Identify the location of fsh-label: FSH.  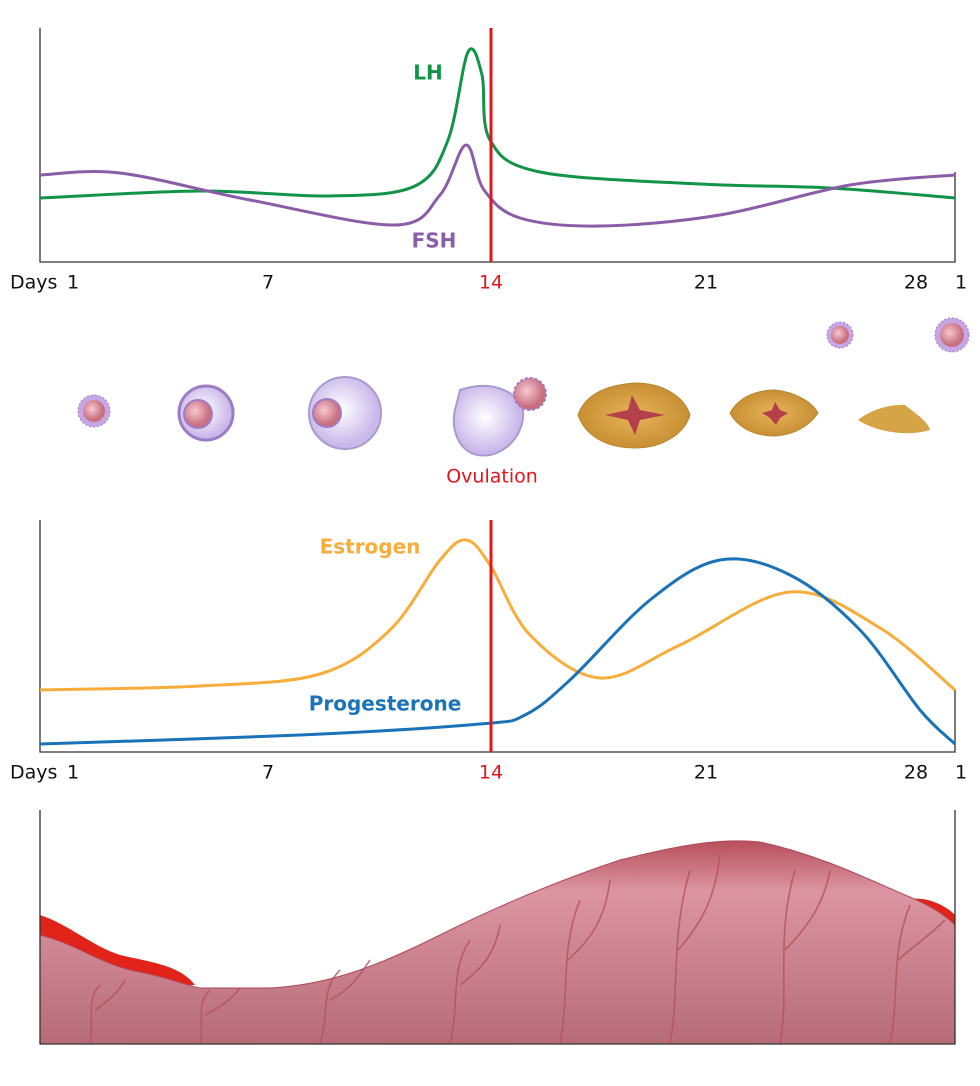
(434, 241).